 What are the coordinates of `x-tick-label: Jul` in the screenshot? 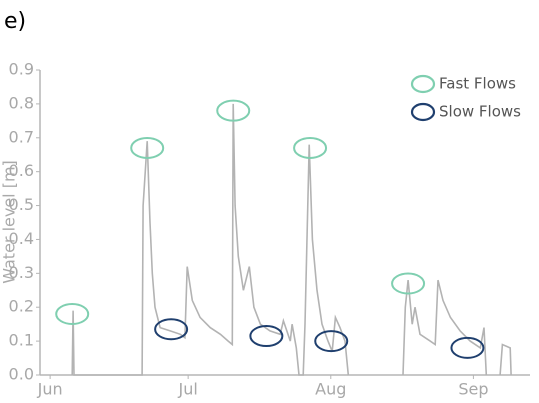 It's located at (187, 389).